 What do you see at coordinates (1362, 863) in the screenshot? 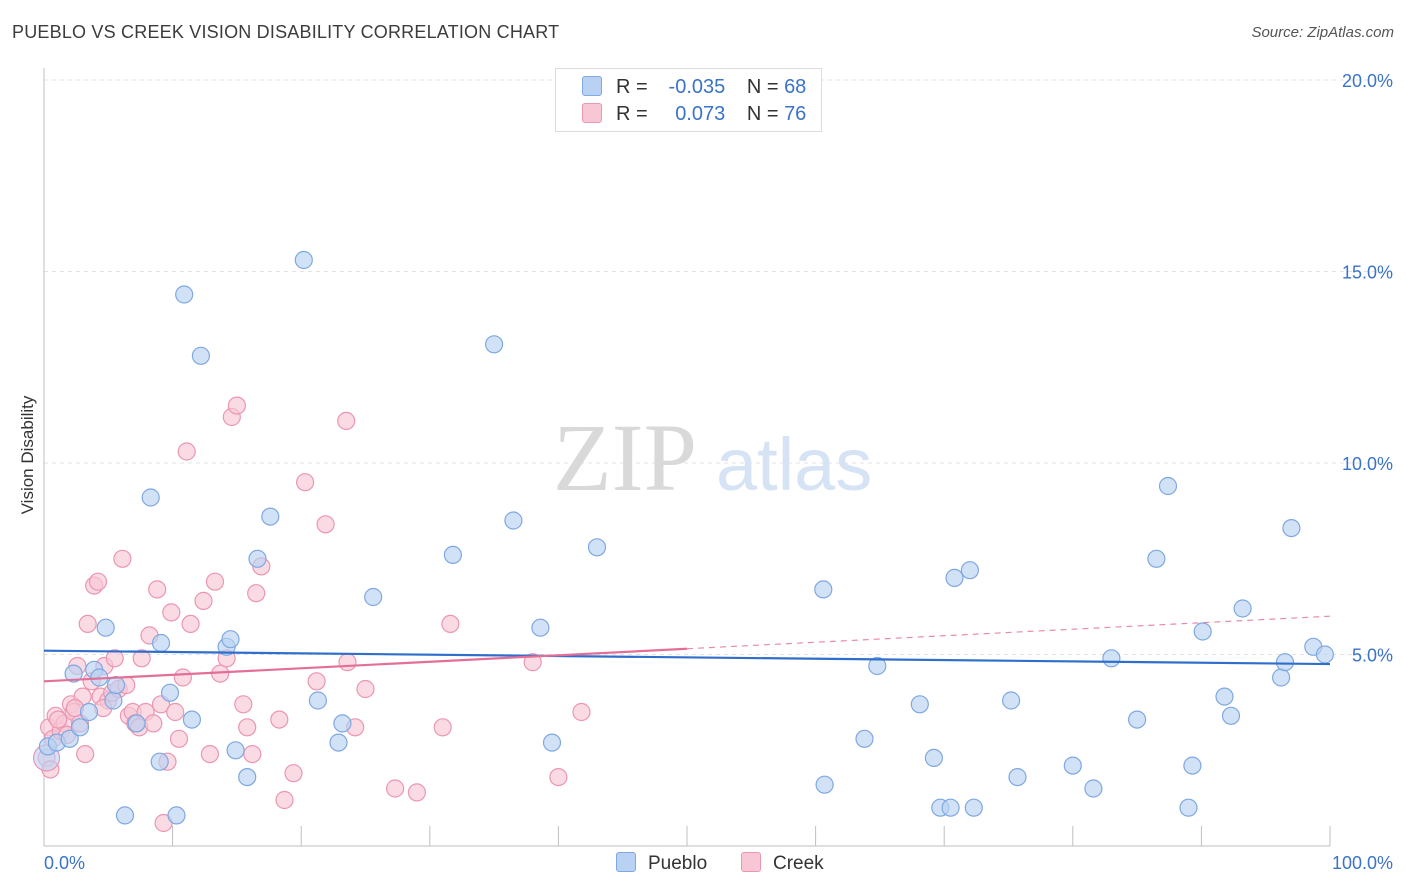
I see `x-tick-label-max: 100.0%` at bounding box center [1362, 863].